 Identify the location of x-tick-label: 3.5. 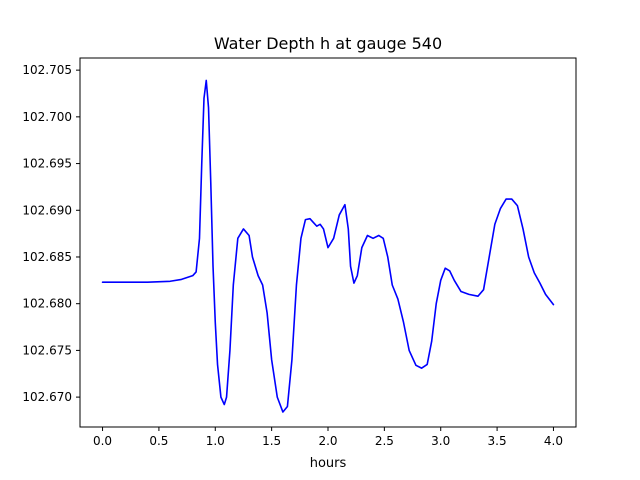
(497, 441).